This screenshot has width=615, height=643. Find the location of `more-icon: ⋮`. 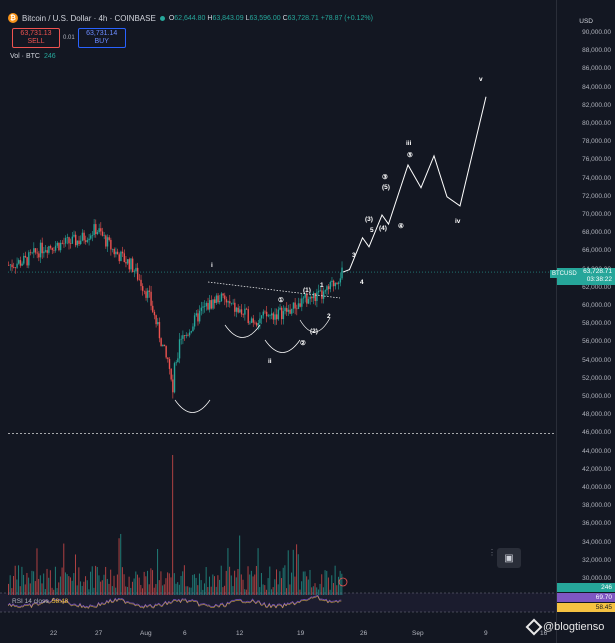

more-icon: ⋮ is located at coordinates (492, 552).